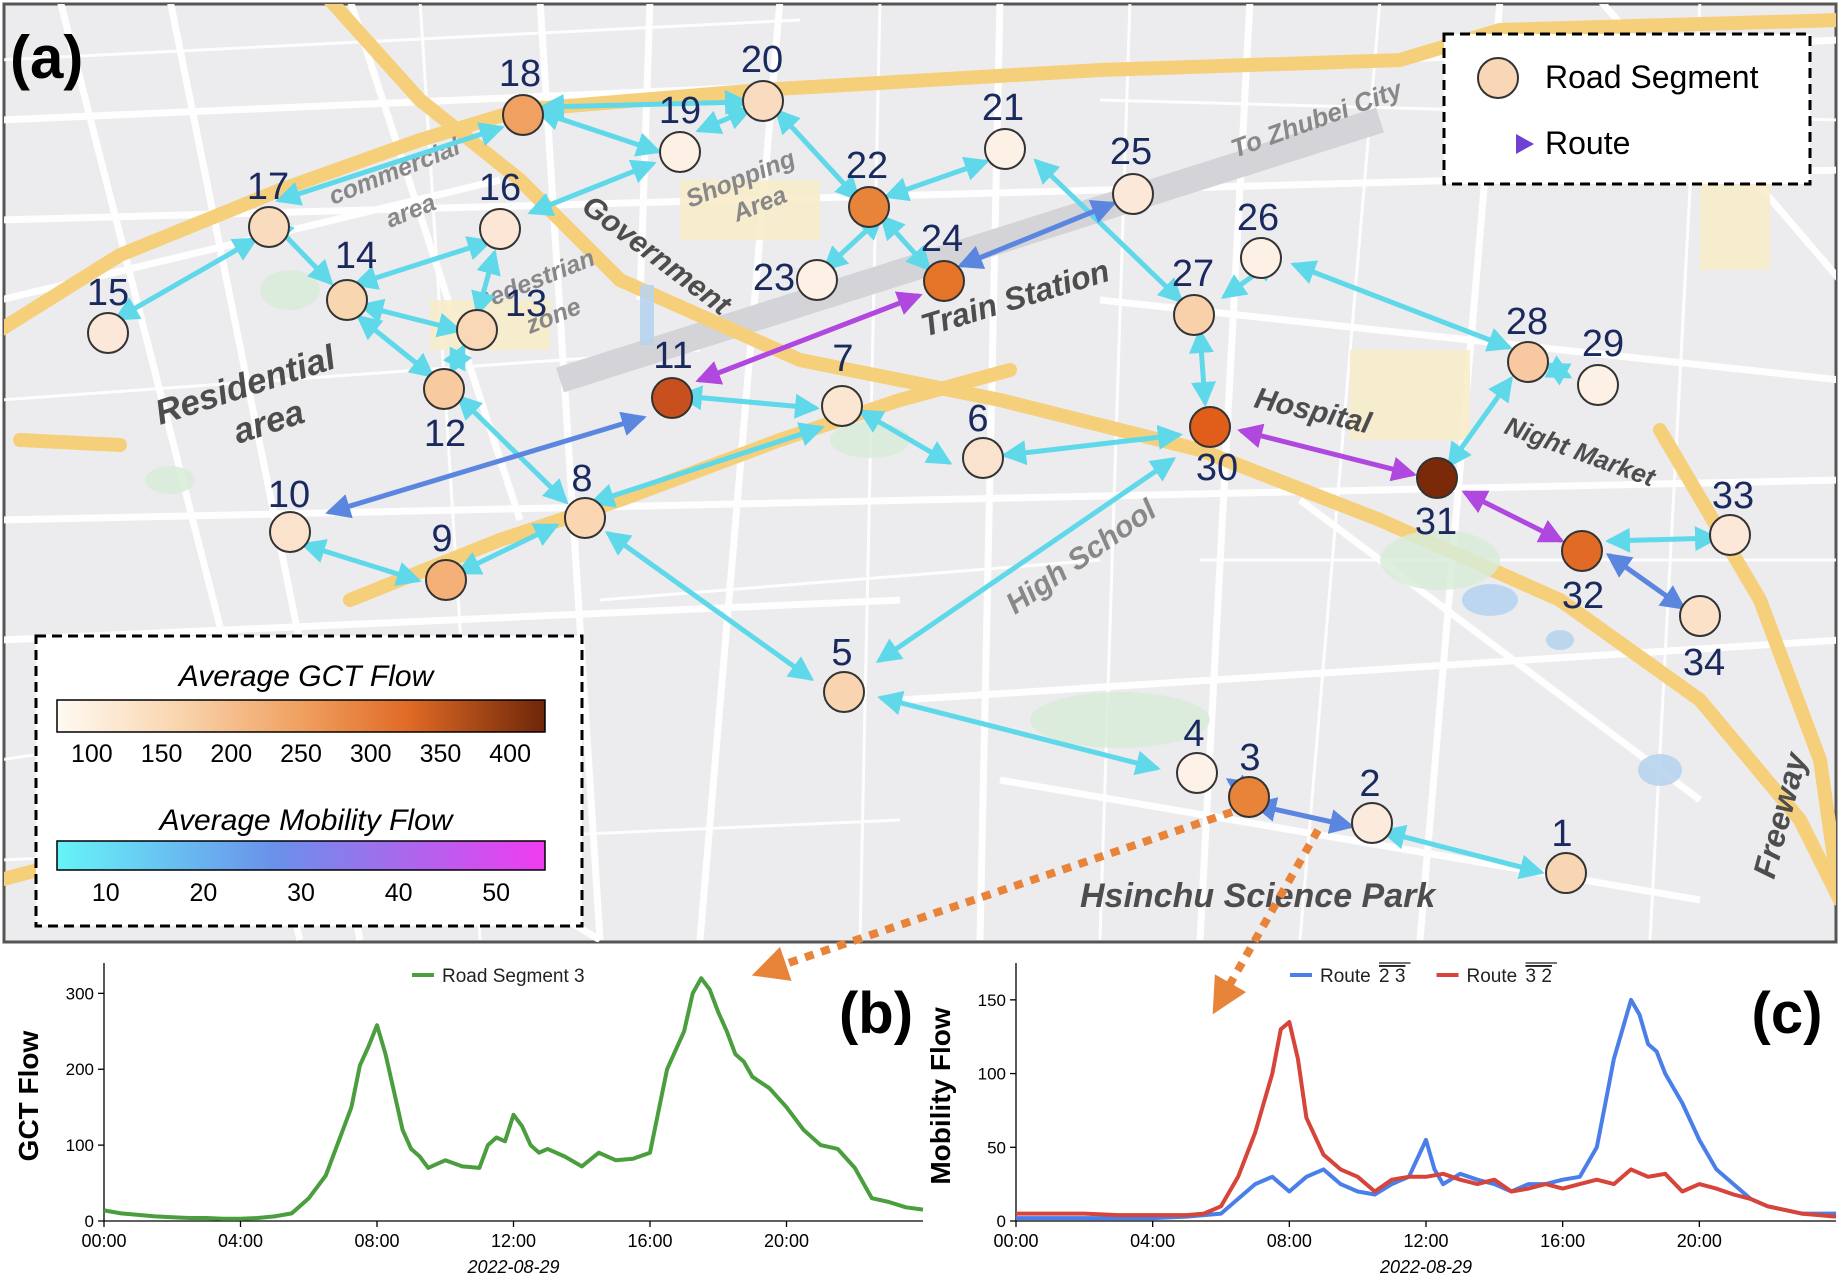  I want to click on x-axis-title: 2022-08-29, so click(512, 1267).